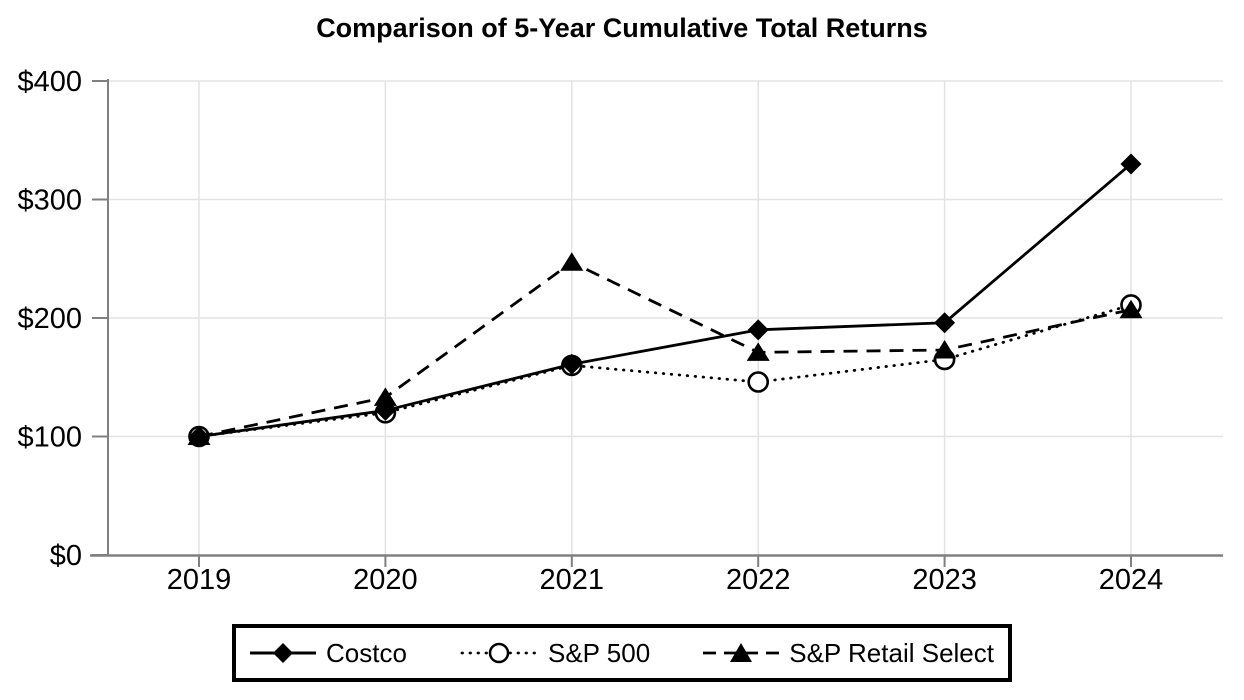 The image size is (1244, 700). Describe the element at coordinates (499, 653) in the screenshot. I see `sp500-dotted-circle-sample` at that location.